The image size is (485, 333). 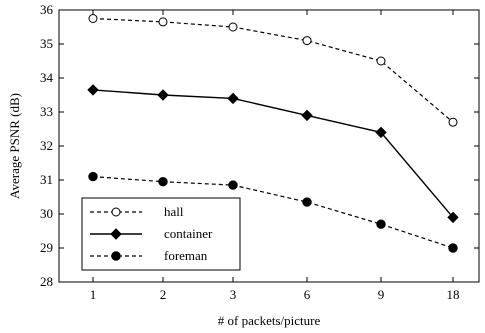 I want to click on y-tick-label: 34, so click(x=47, y=77).